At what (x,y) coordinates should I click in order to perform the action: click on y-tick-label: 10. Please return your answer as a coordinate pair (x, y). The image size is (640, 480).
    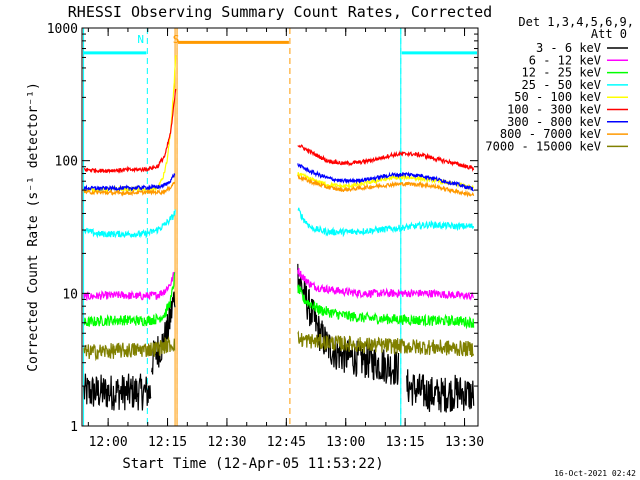
    Looking at the image, I should click on (70, 294).